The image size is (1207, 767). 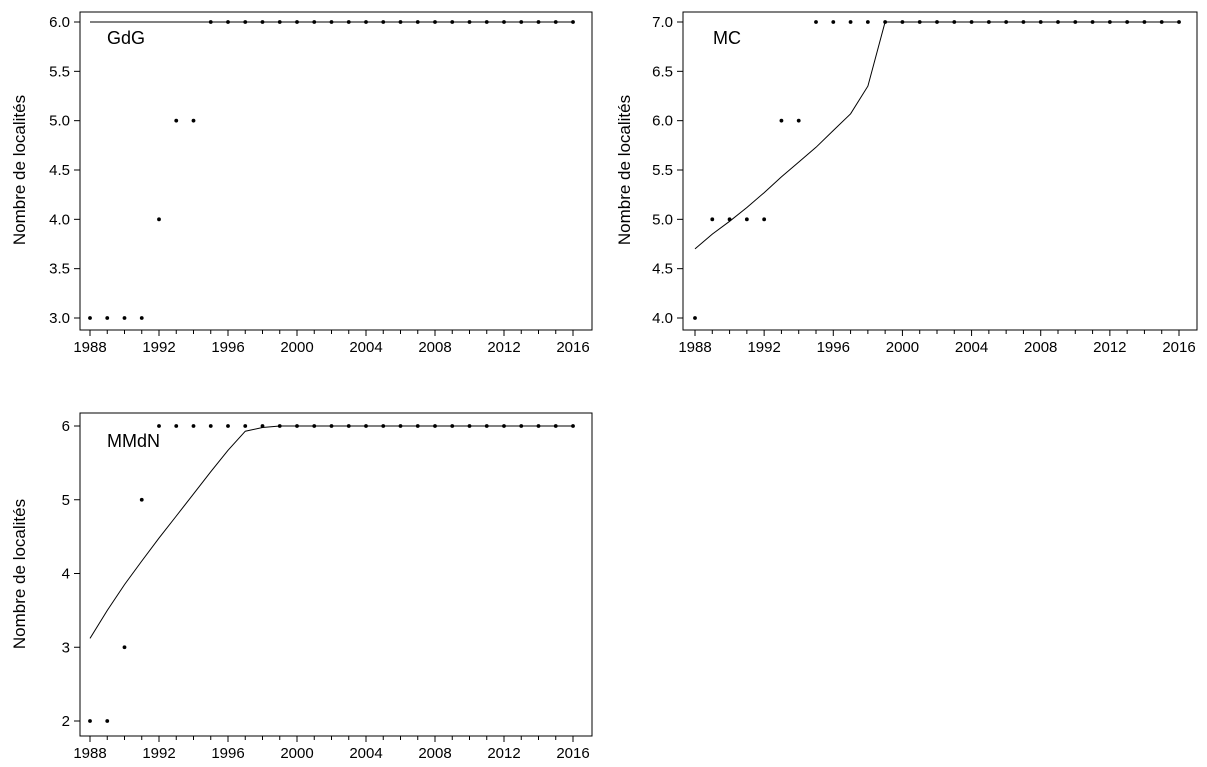 What do you see at coordinates (66, 500) in the screenshot?
I see `y-tick-label: 5` at bounding box center [66, 500].